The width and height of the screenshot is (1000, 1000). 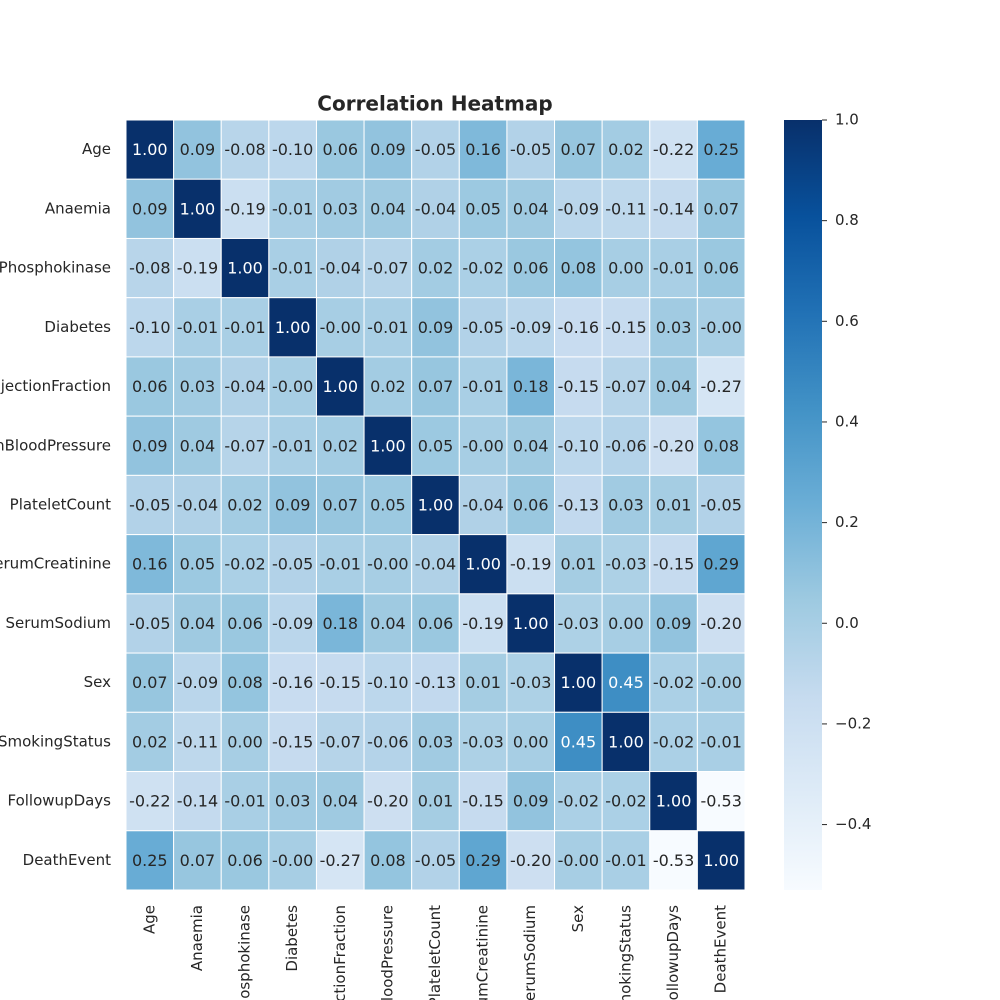 I want to click on x-tick-label: SerumCreatinine, so click(x=483, y=952).